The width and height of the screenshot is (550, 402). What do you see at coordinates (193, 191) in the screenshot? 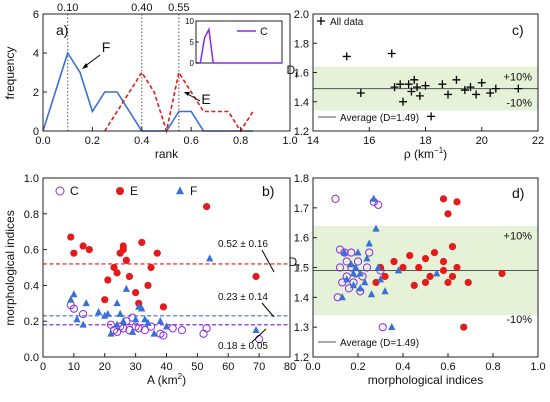
I see `legend-label: F` at bounding box center [193, 191].